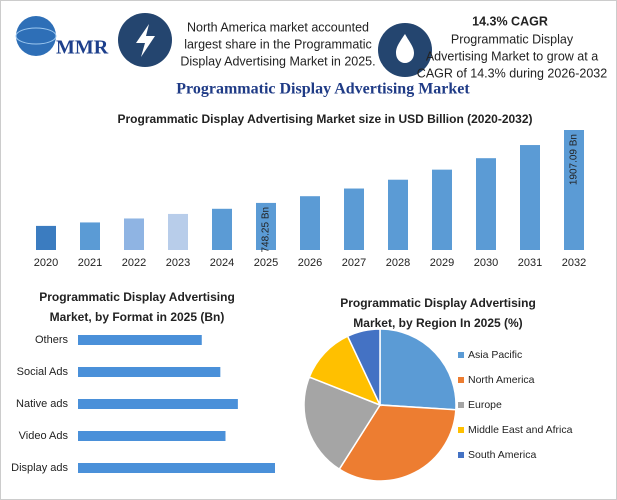  Describe the element at coordinates (46, 263) in the screenshot. I see `x-tick-label: 2020` at that location.